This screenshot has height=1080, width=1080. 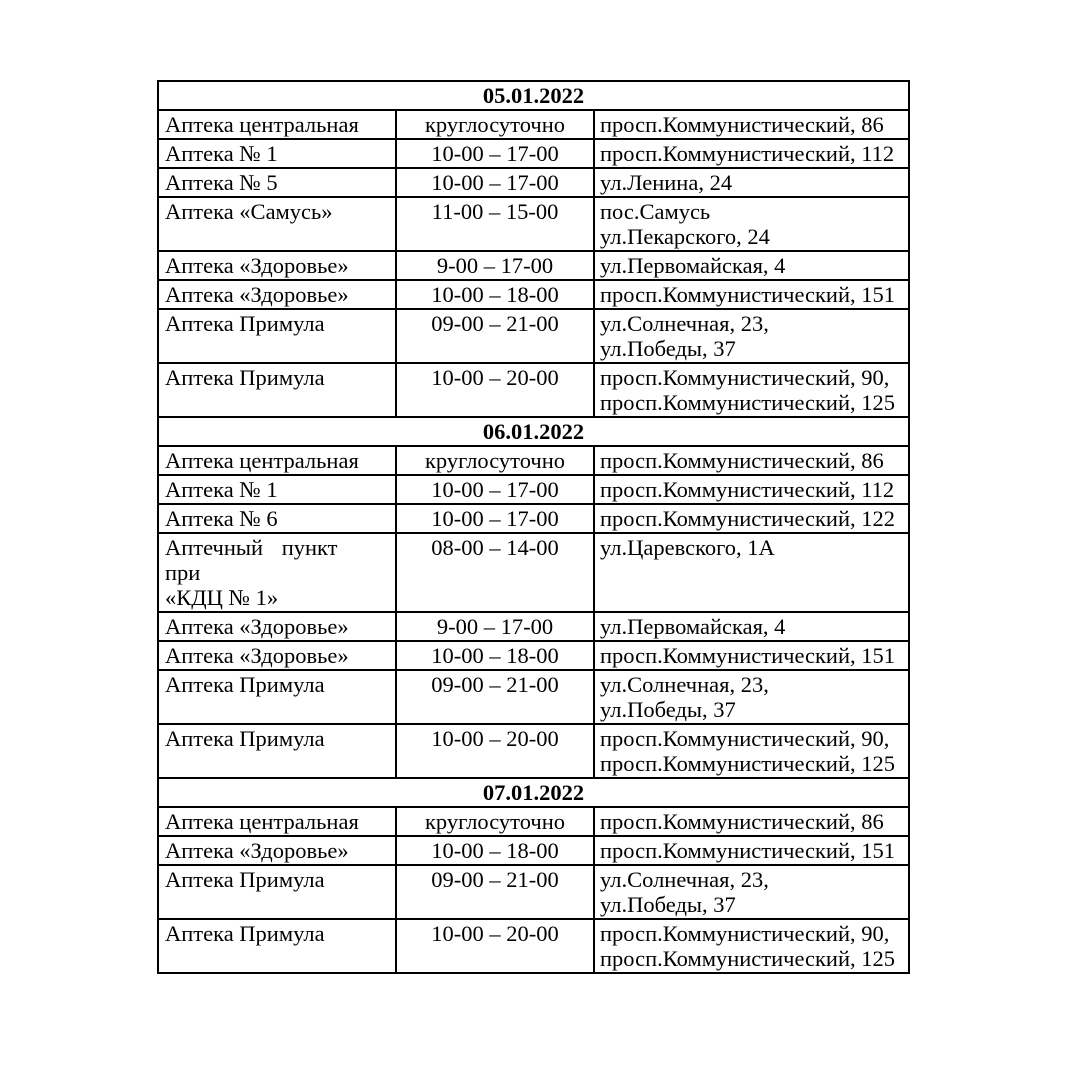 What do you see at coordinates (277, 518) in the screenshot?
I see `pharmacy-name-cell: Аптека № 6` at bounding box center [277, 518].